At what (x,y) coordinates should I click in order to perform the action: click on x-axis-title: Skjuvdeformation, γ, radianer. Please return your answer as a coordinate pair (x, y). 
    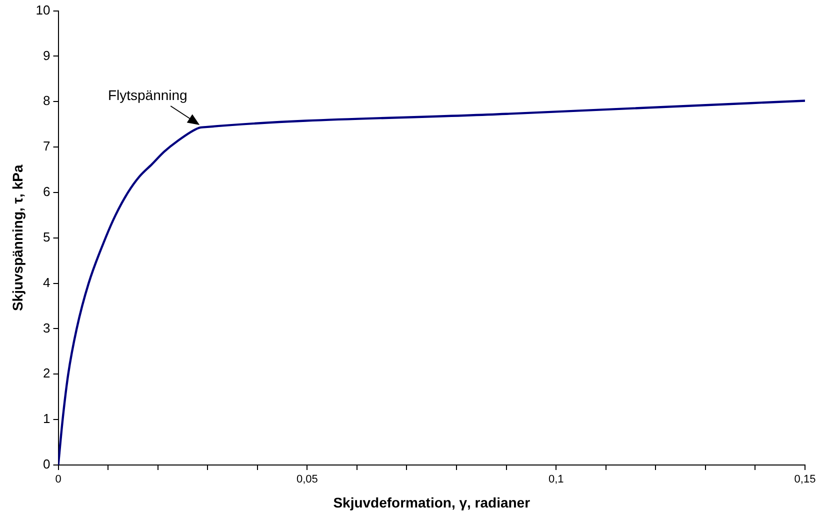
    Looking at the image, I should click on (432, 502).